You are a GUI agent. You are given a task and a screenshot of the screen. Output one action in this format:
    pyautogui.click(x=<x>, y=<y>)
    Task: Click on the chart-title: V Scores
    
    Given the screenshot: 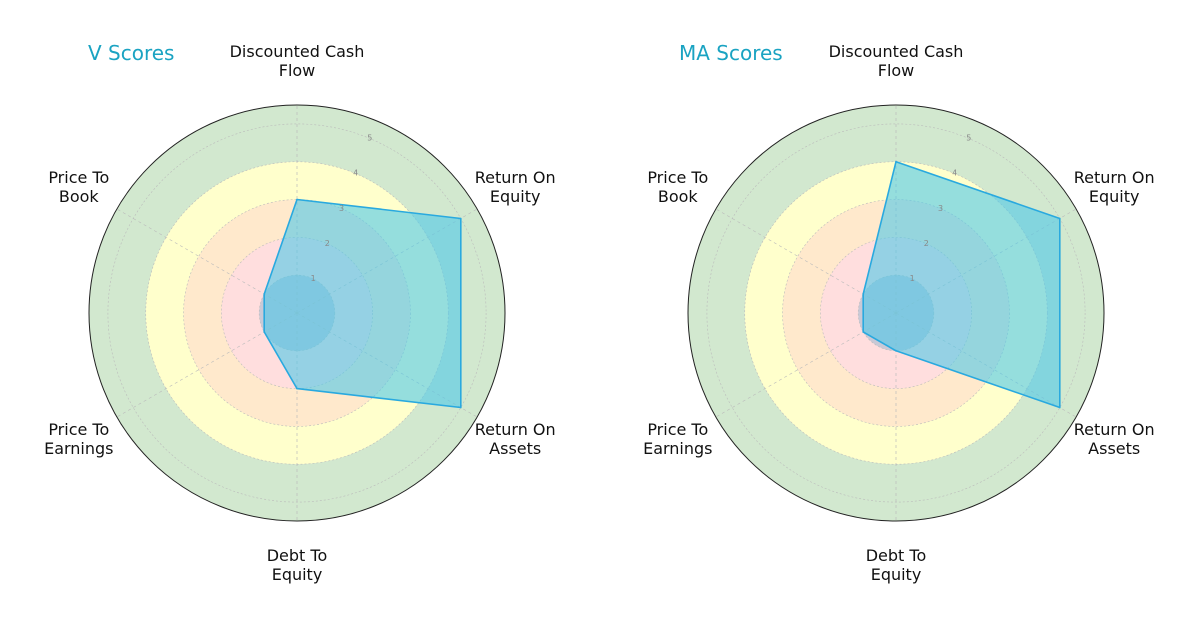 What is the action you would take?
    pyautogui.click(x=131, y=53)
    